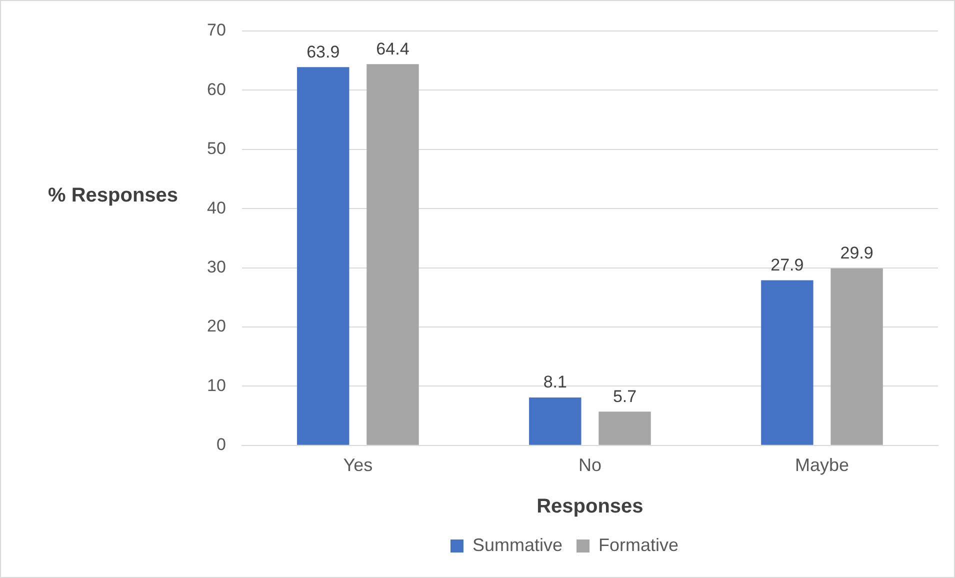 This screenshot has height=578, width=955. Describe the element at coordinates (590, 507) in the screenshot. I see `x-axis-title: Responses` at that location.